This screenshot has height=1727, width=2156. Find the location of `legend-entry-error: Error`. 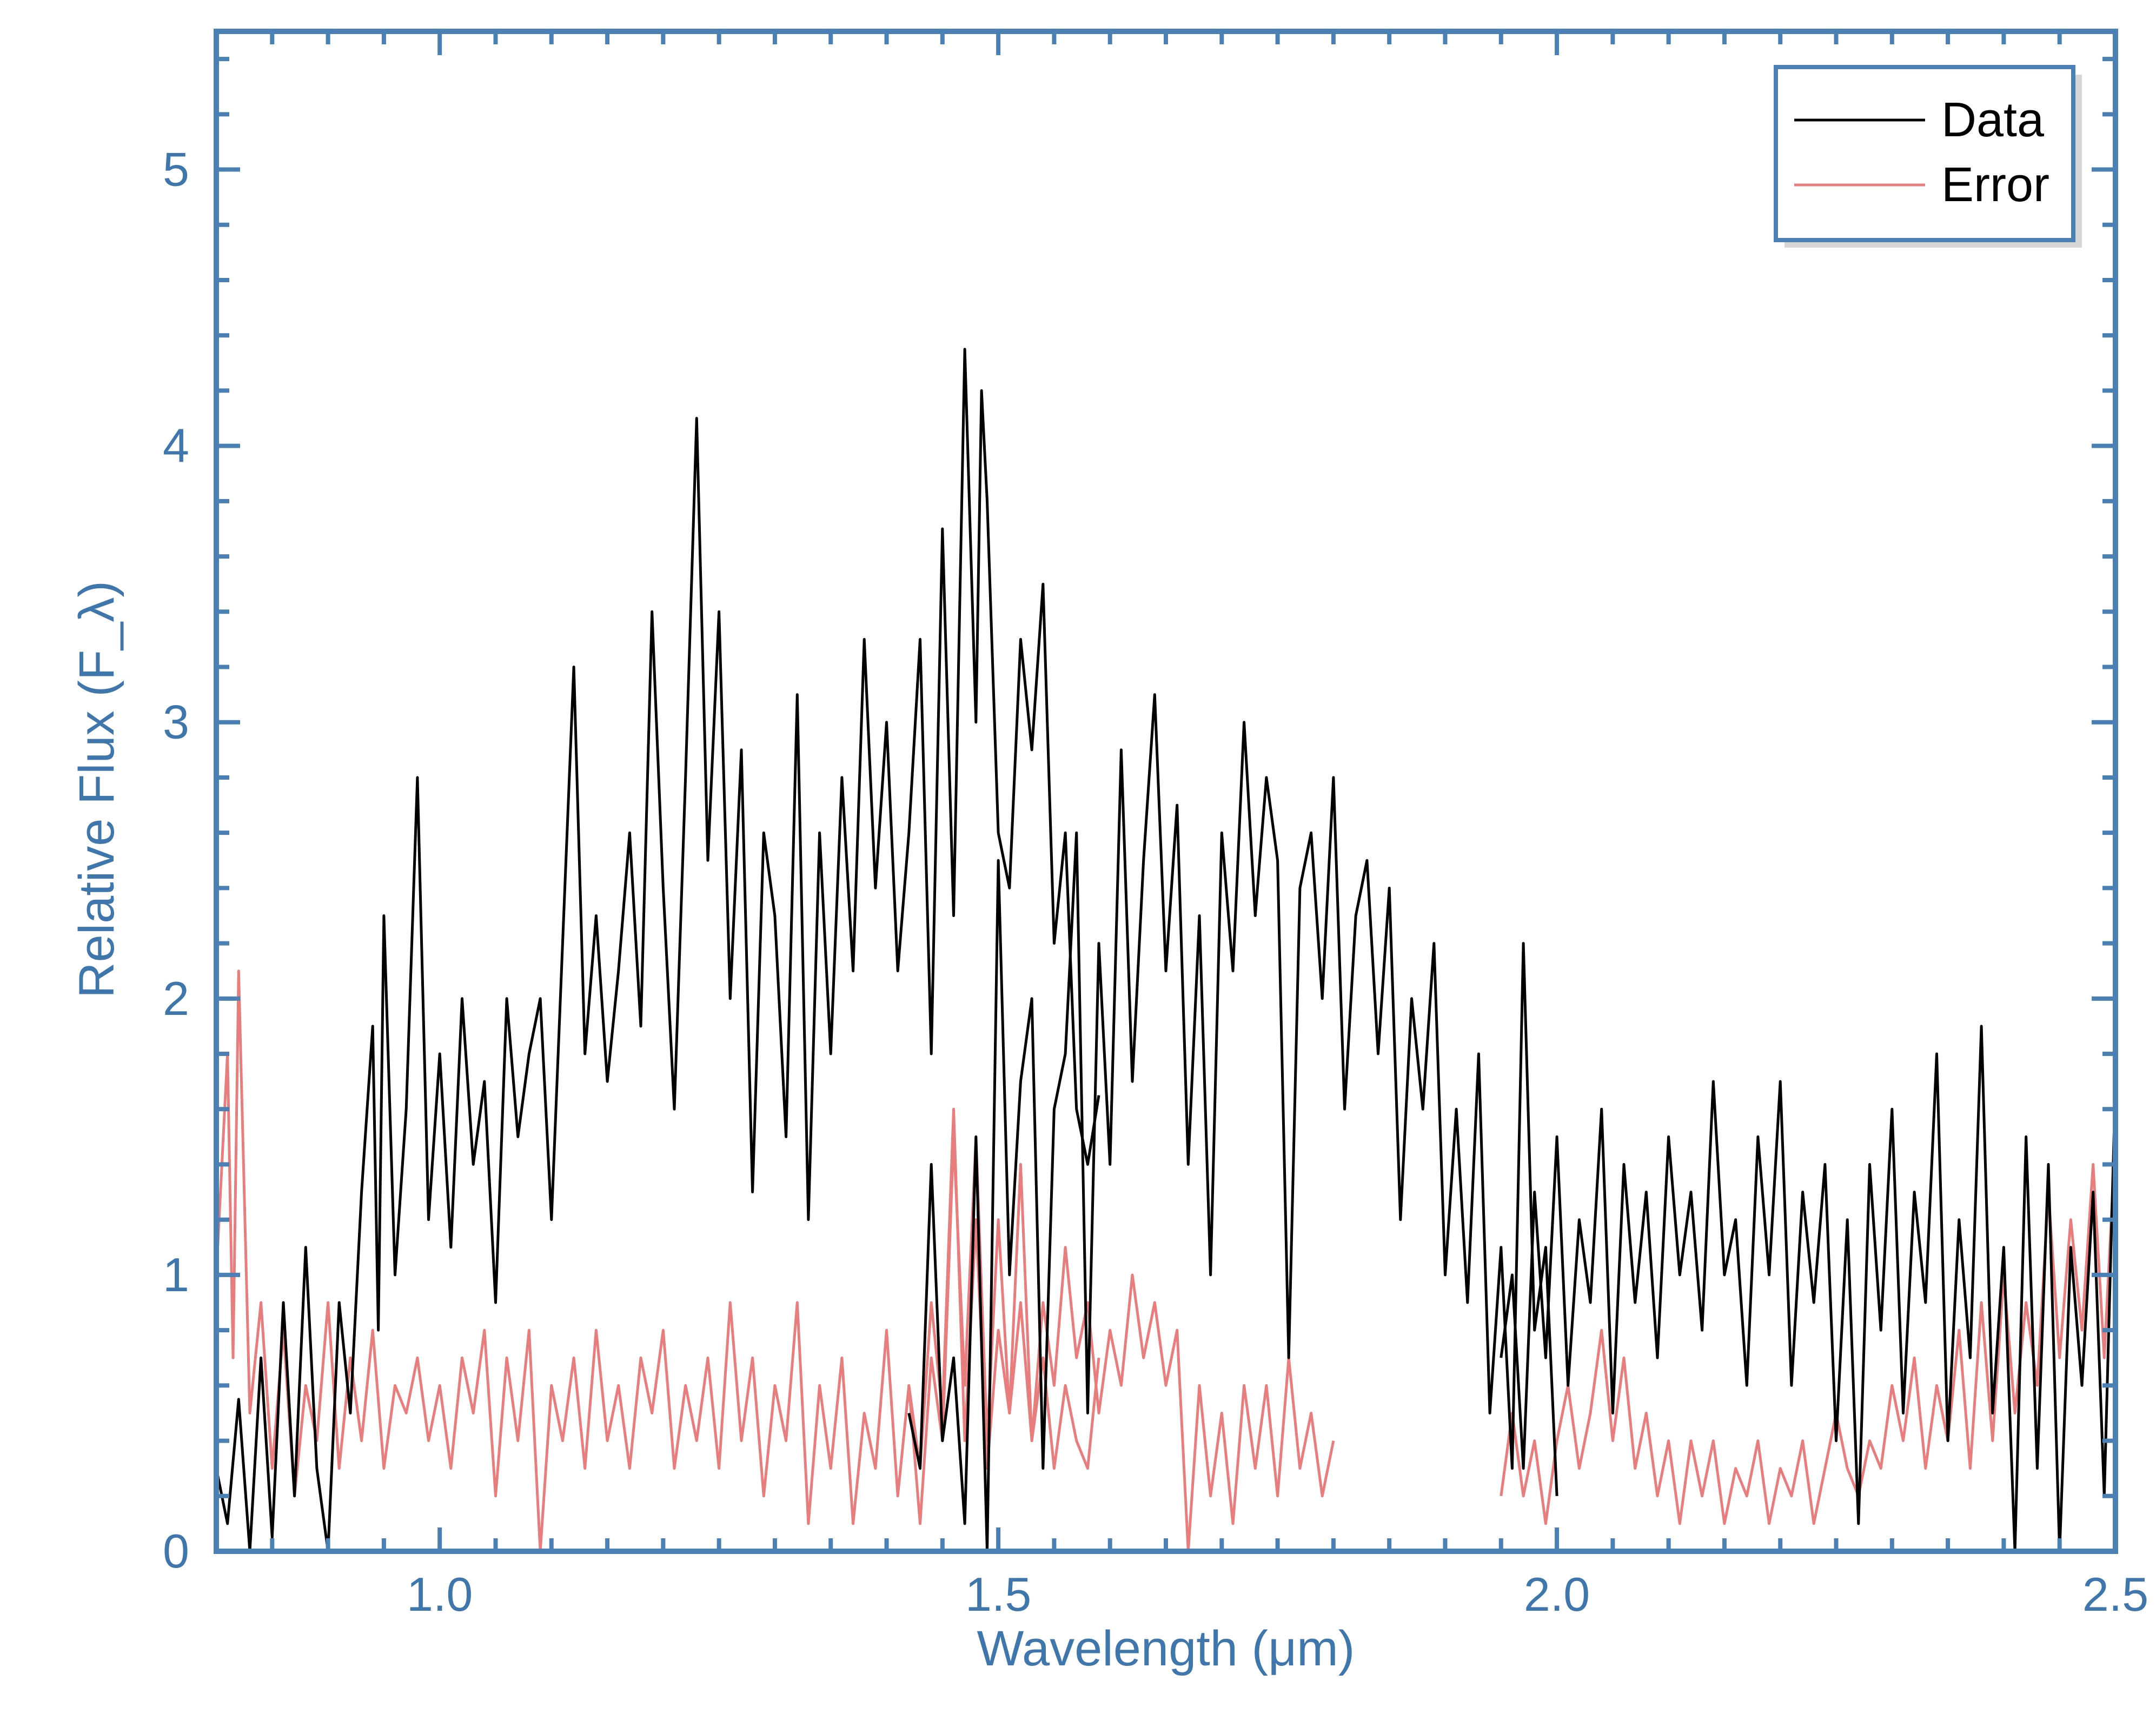

legend-entry-error: Error is located at coordinates (1995, 185).